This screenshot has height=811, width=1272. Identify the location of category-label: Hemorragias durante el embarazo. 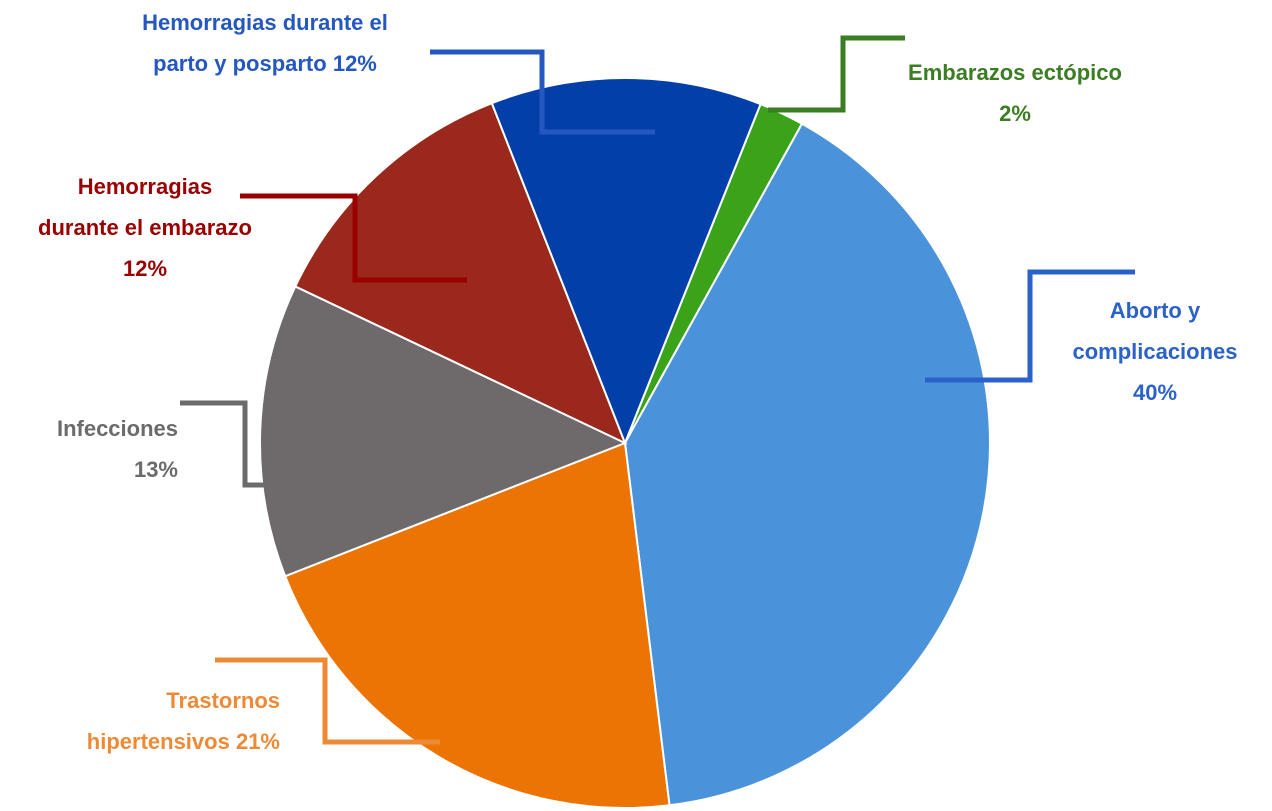
(145, 207).